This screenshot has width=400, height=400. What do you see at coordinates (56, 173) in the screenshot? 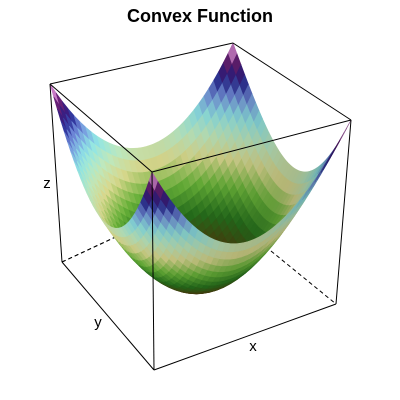
I see `box-edge-vertical-left` at bounding box center [56, 173].